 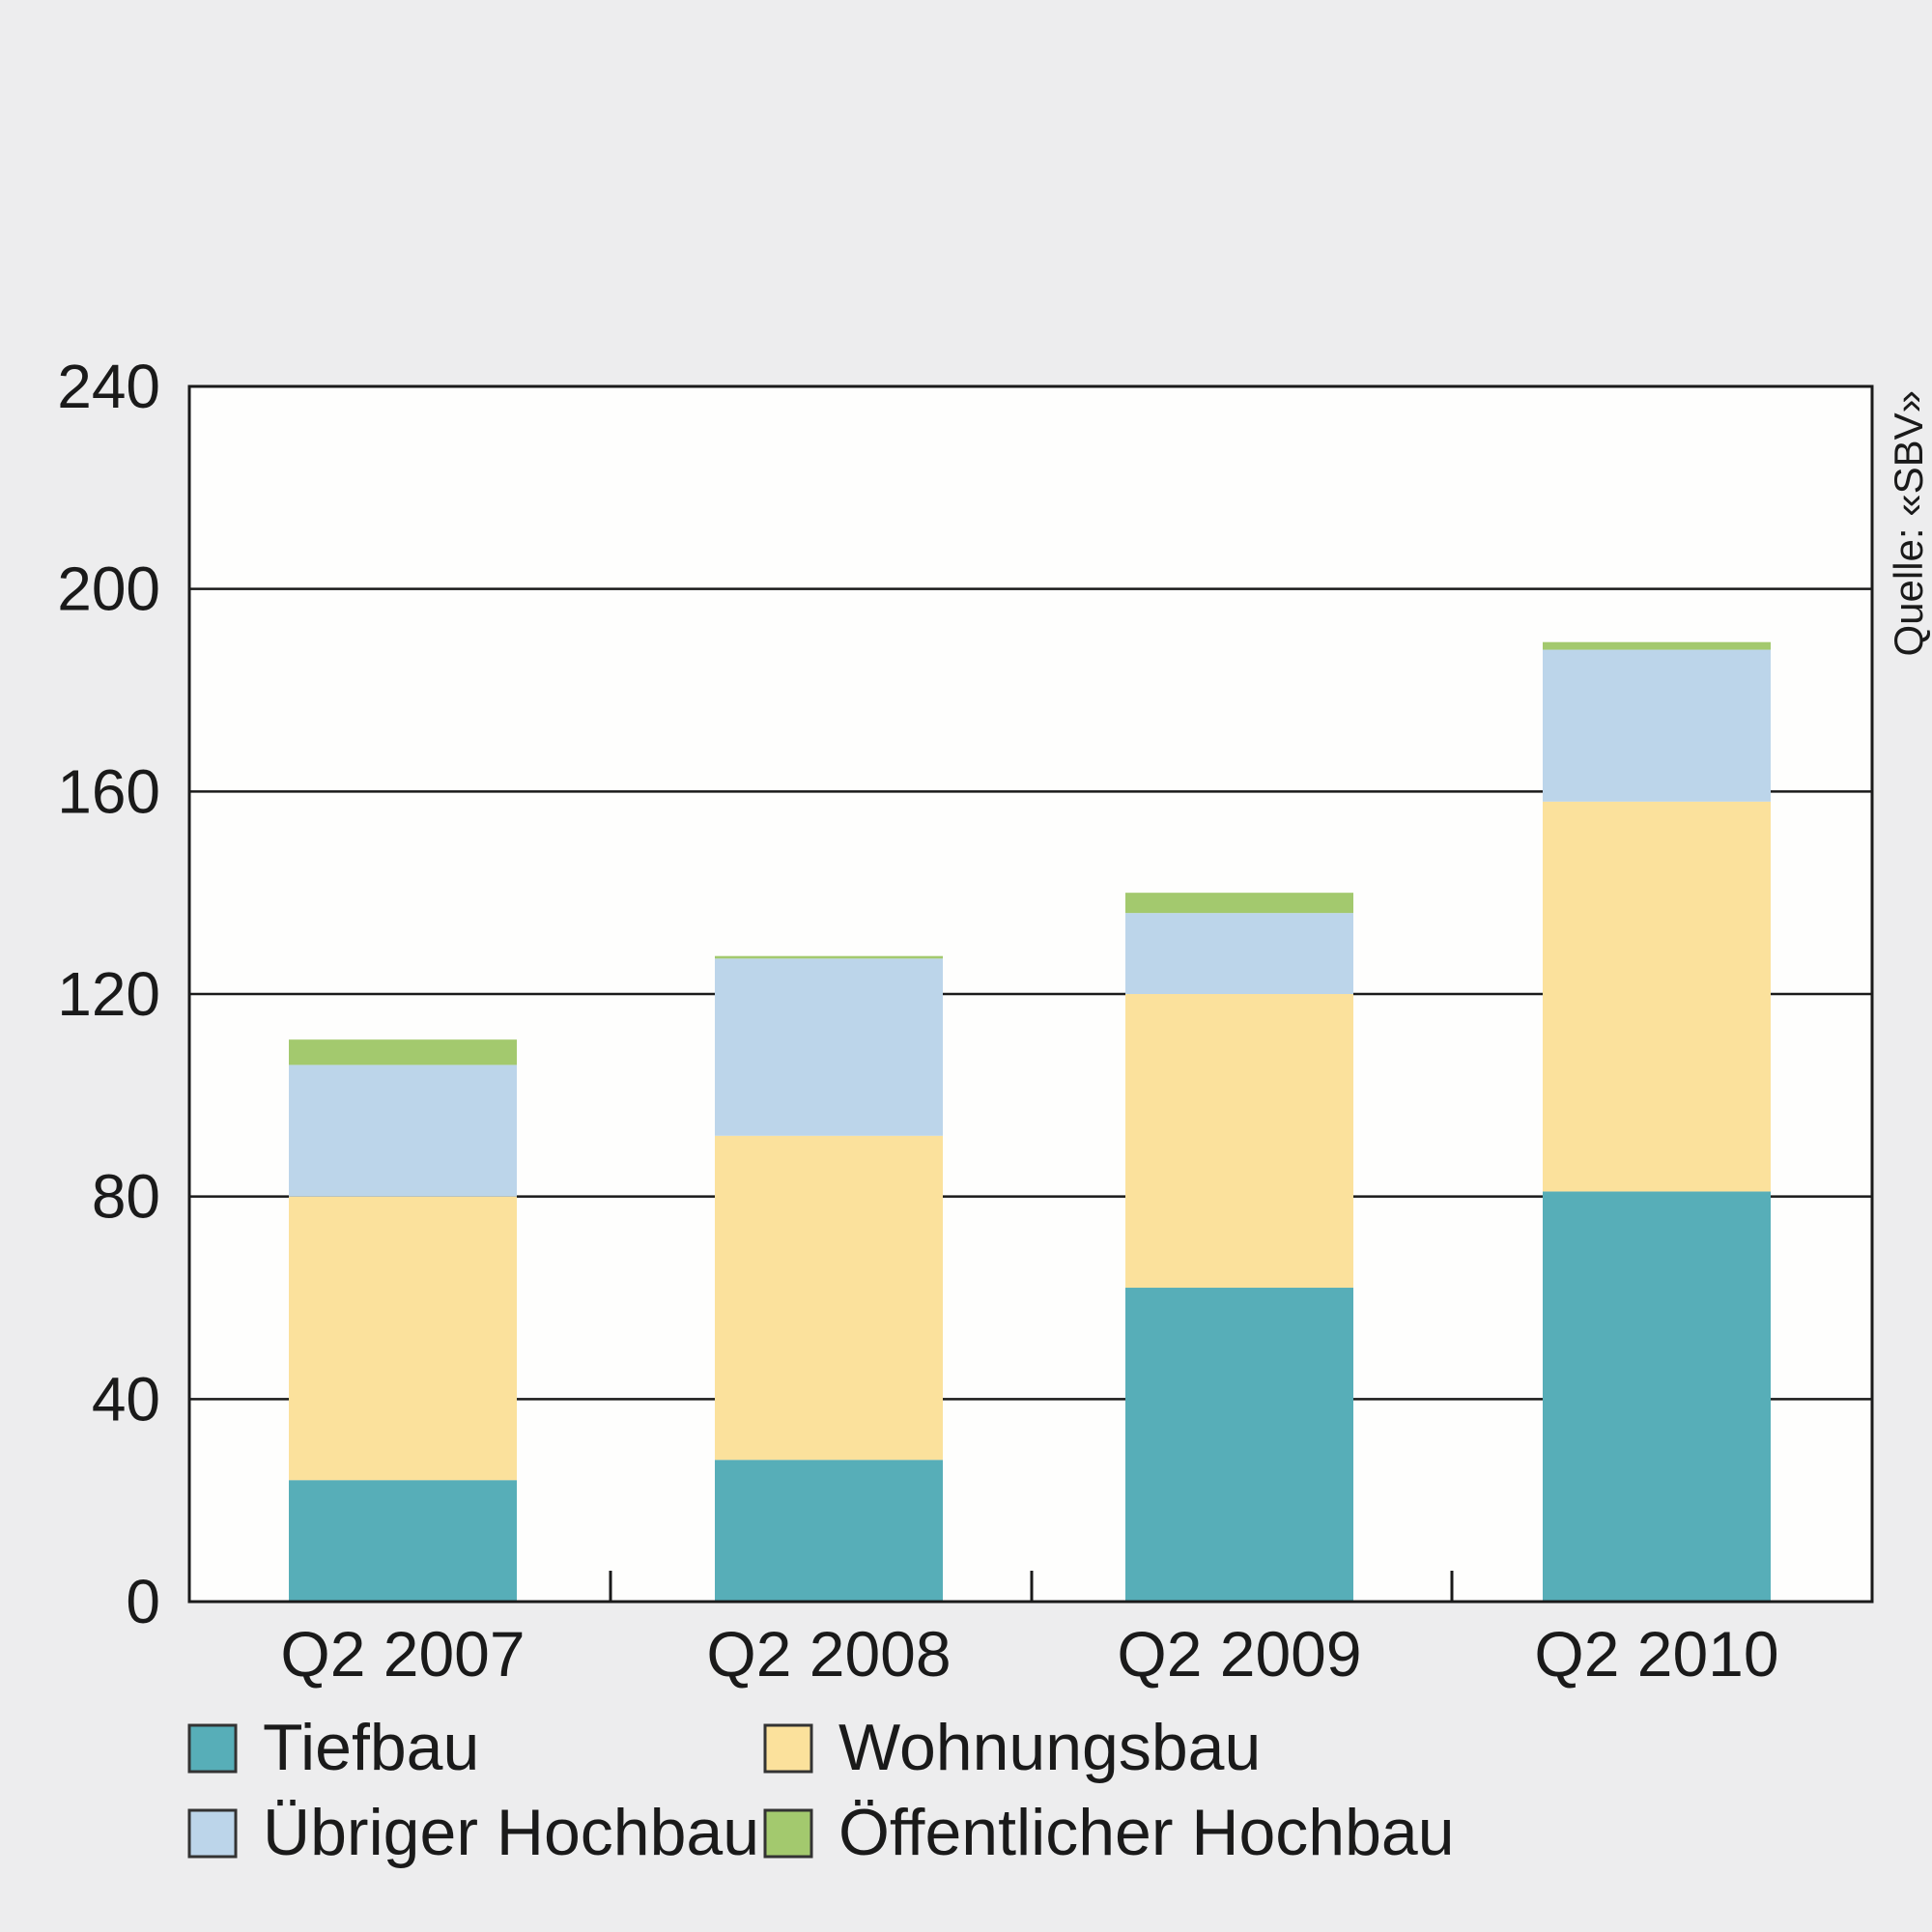 I want to click on y-tick-label: 200, so click(x=108, y=589).